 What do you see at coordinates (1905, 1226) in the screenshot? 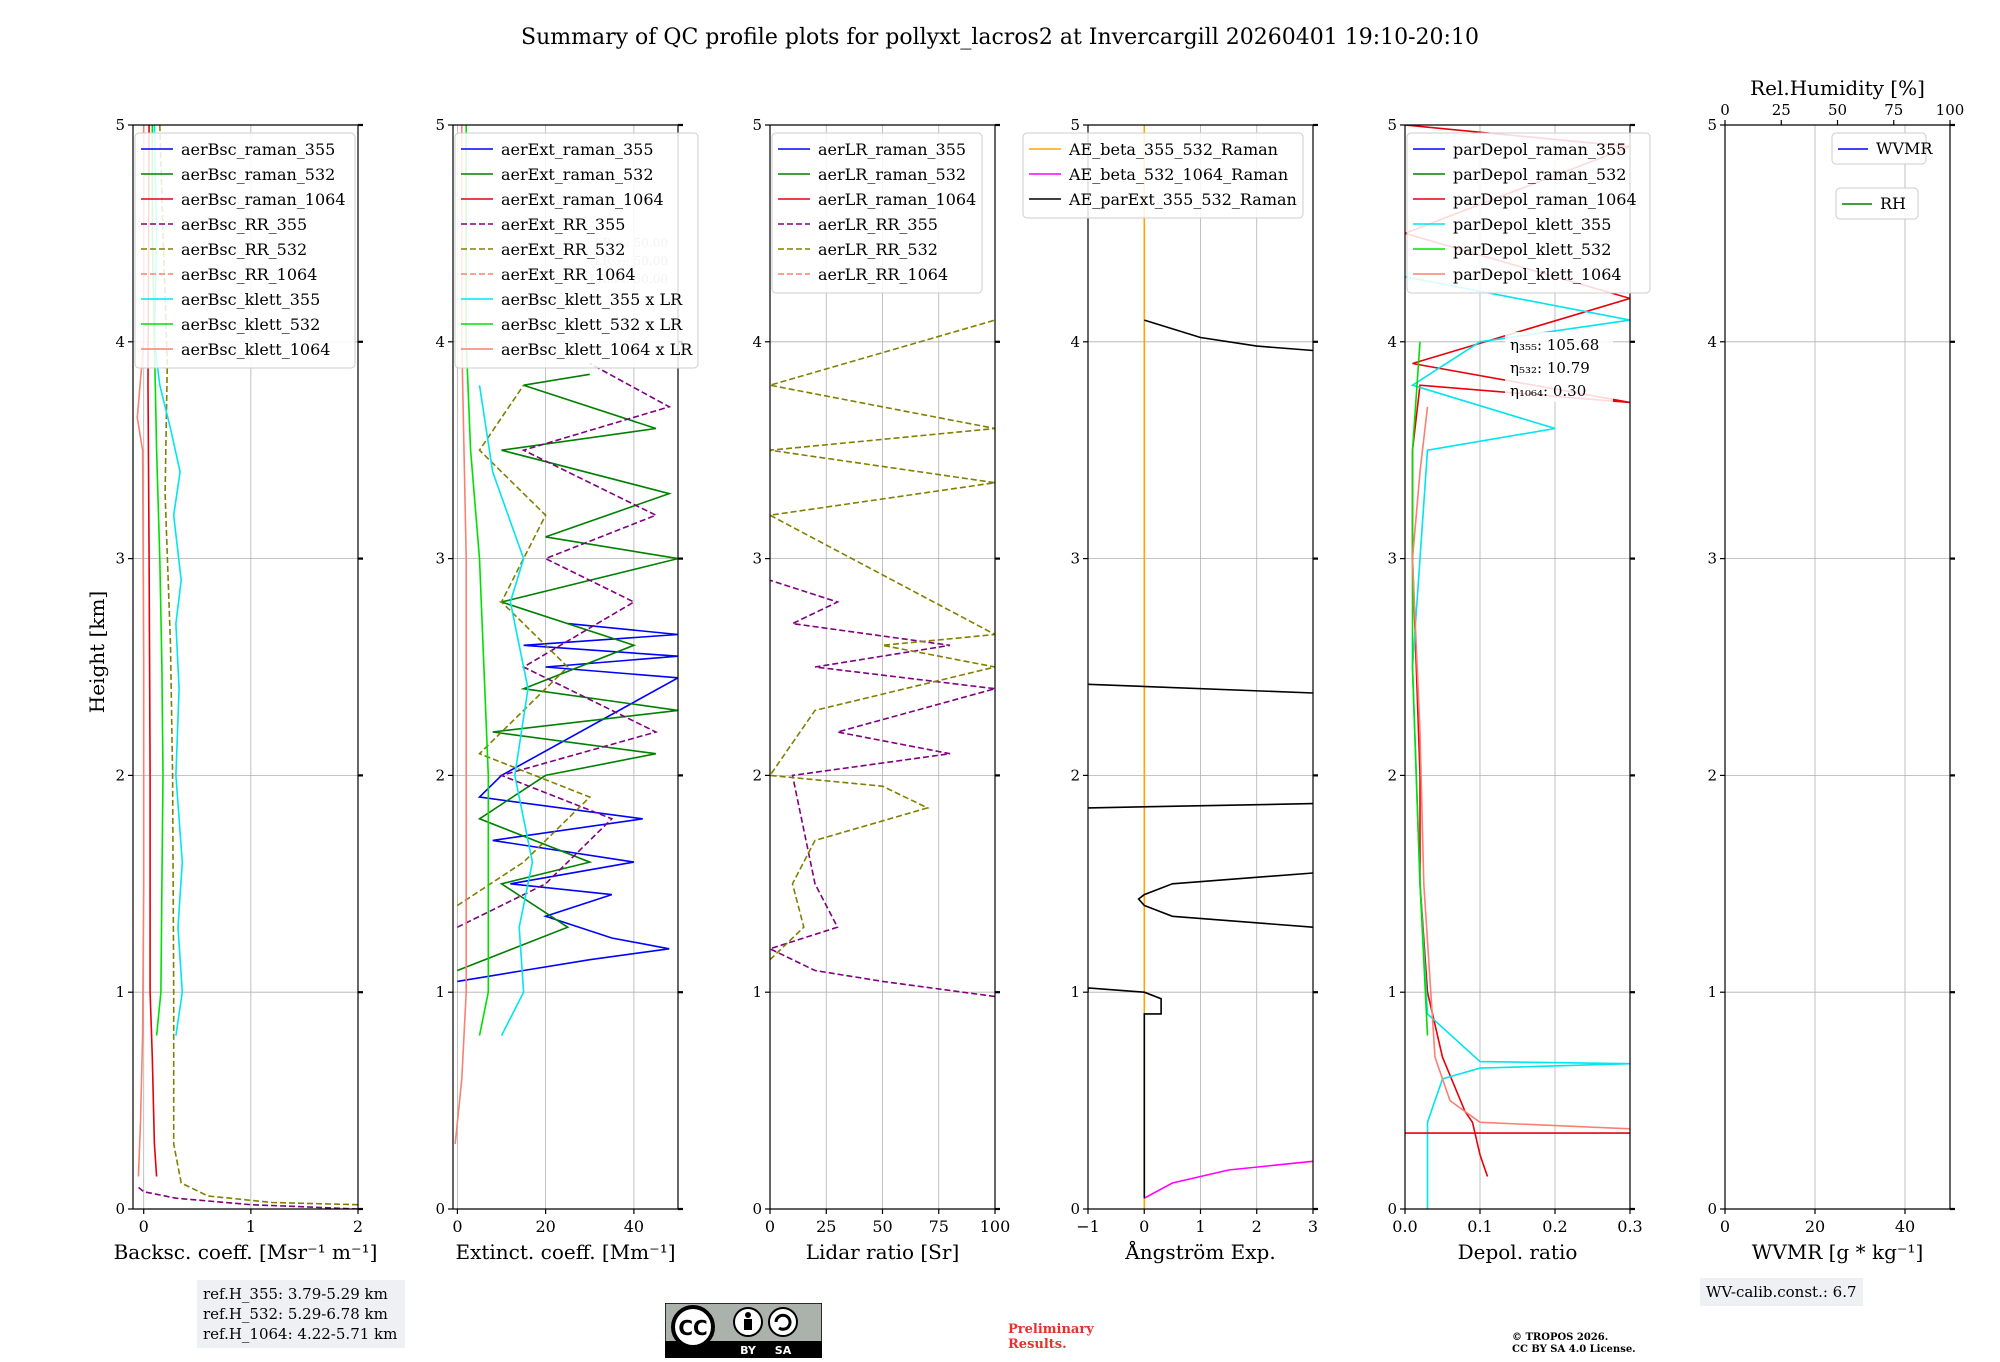
I see `x-tick-label: 40` at bounding box center [1905, 1226].